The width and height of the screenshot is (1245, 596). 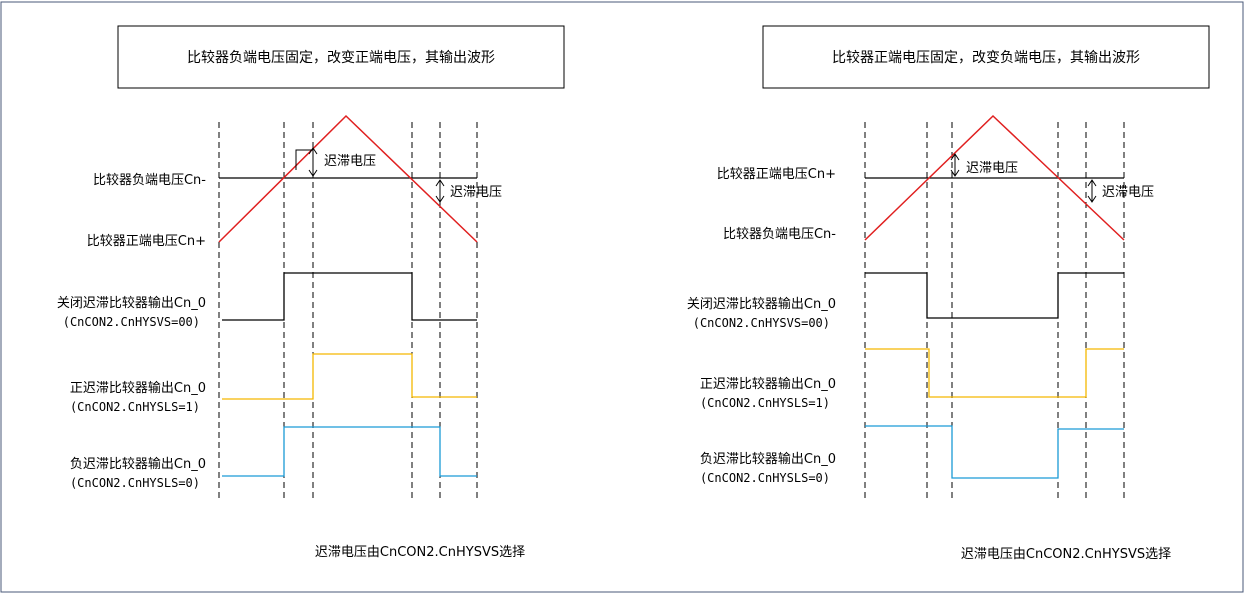 I want to click on left-ref-label: 比较器负端电压Cn-, so click(x=149, y=180).